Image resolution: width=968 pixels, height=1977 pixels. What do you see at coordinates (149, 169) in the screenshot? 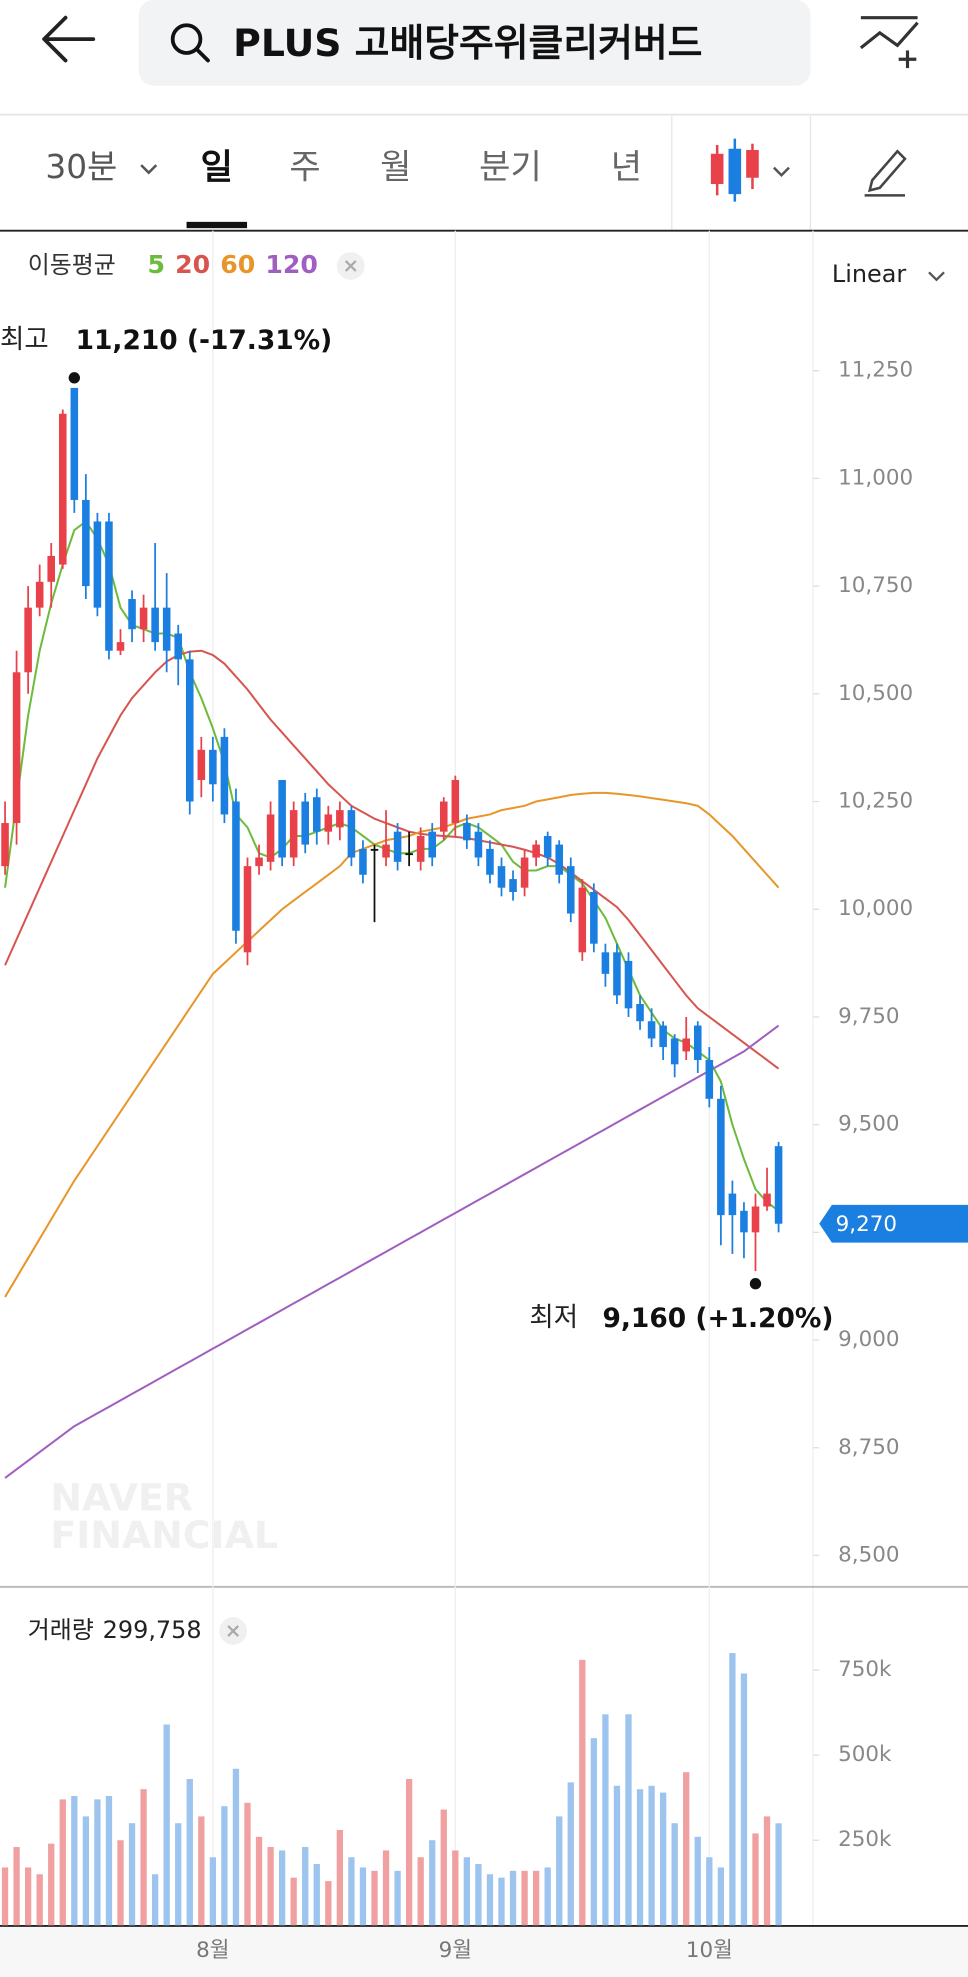
I see `dropdown-chevron` at bounding box center [149, 169].